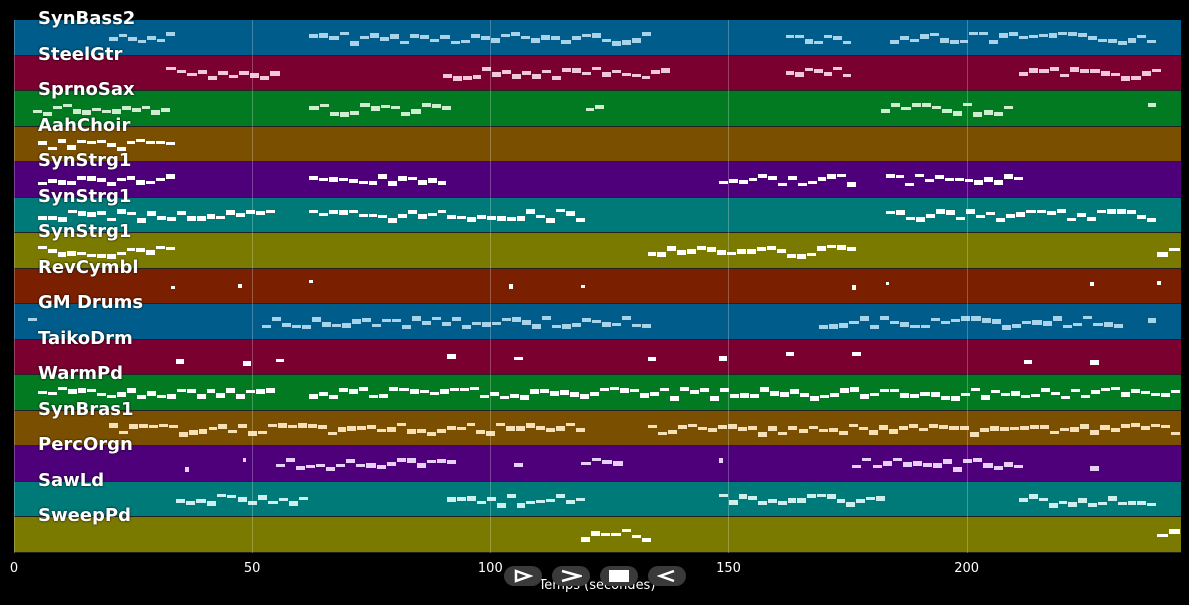 This screenshot has height=605, width=1189. What do you see at coordinates (619, 576) in the screenshot?
I see `stop-button` at bounding box center [619, 576].